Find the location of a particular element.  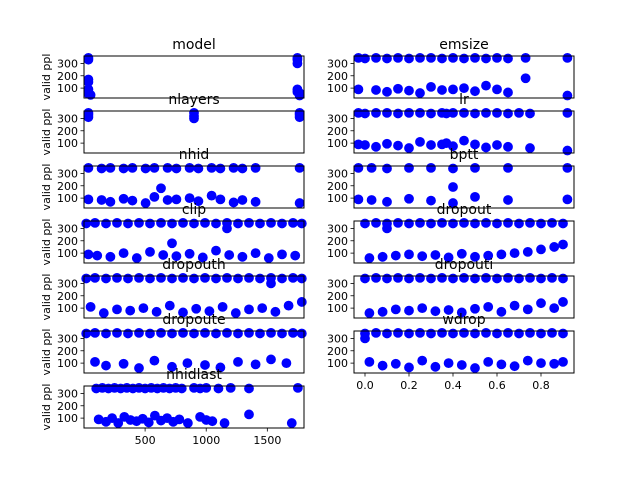

points-dropouti is located at coordinates (464, 295).